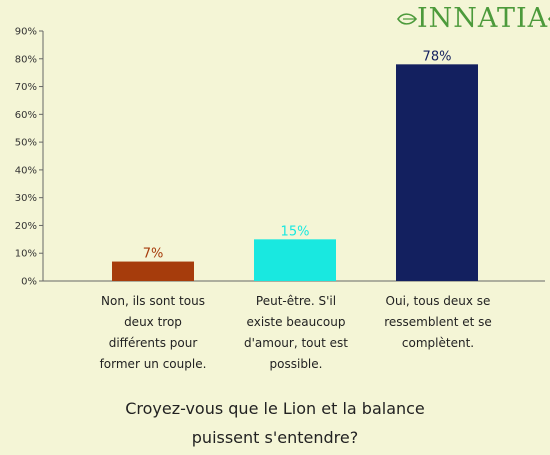 Image resolution: width=550 pixels, height=455 pixels. Describe the element at coordinates (29, 282) in the screenshot. I see `y-tick-label: 0%` at that location.